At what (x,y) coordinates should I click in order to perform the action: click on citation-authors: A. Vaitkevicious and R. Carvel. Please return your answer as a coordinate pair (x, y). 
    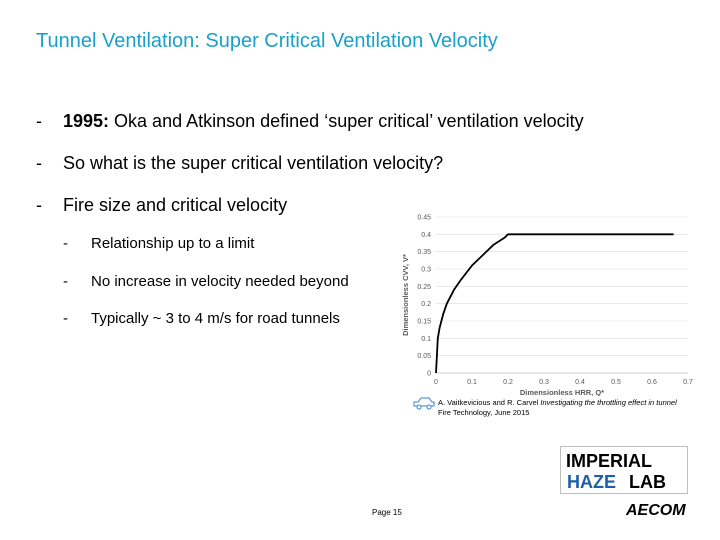
    Looking at the image, I should click on (489, 402).